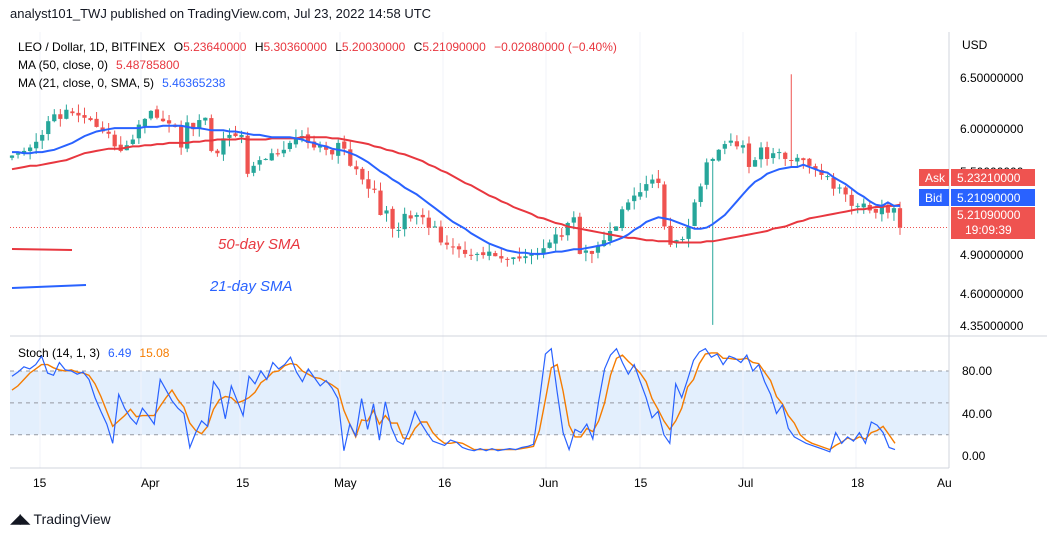  Describe the element at coordinates (345, 483) in the screenshot. I see `time-label: May` at that location.